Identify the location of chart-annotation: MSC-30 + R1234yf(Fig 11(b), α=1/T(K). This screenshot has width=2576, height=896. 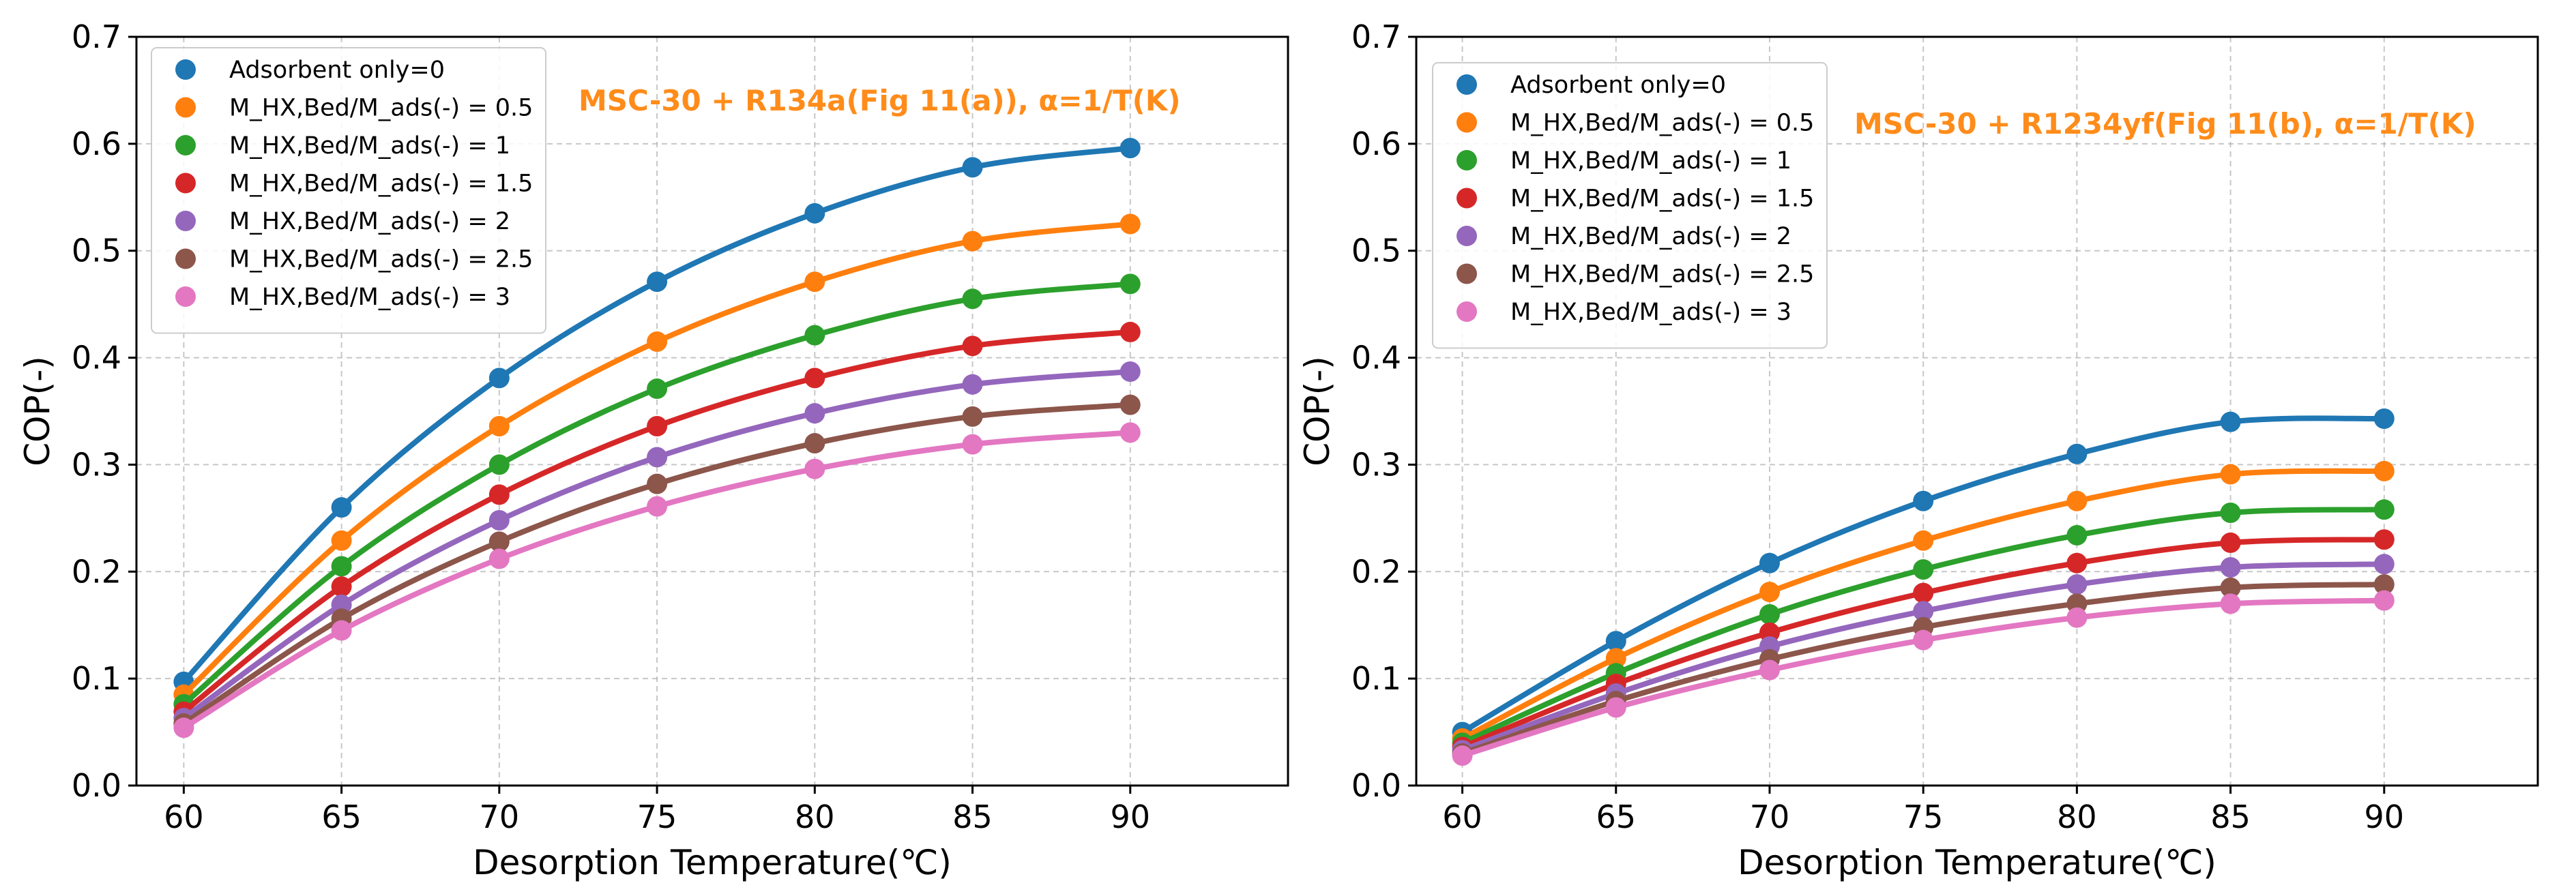
(2165, 123).